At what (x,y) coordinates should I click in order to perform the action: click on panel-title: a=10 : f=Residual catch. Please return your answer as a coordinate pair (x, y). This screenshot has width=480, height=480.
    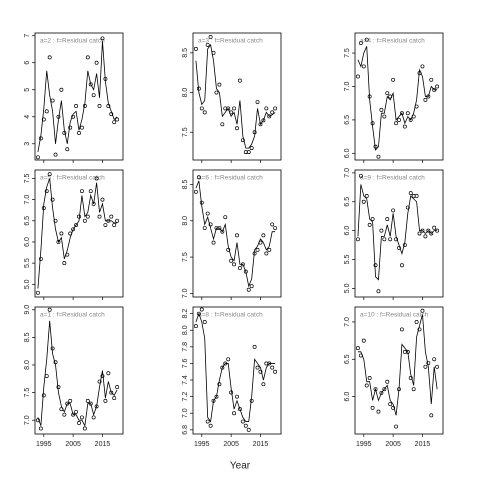
    Looking at the image, I should click on (394, 315).